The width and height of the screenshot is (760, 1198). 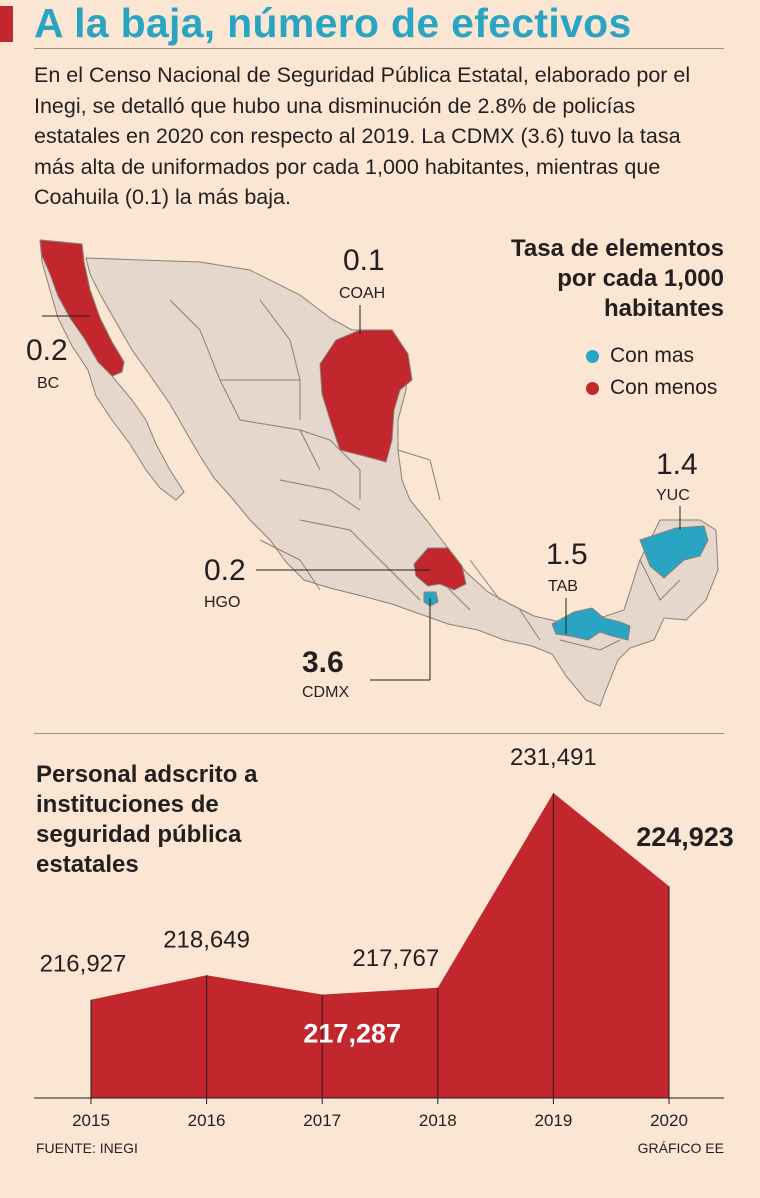 I want to click on state-yuc, so click(x=674, y=552).